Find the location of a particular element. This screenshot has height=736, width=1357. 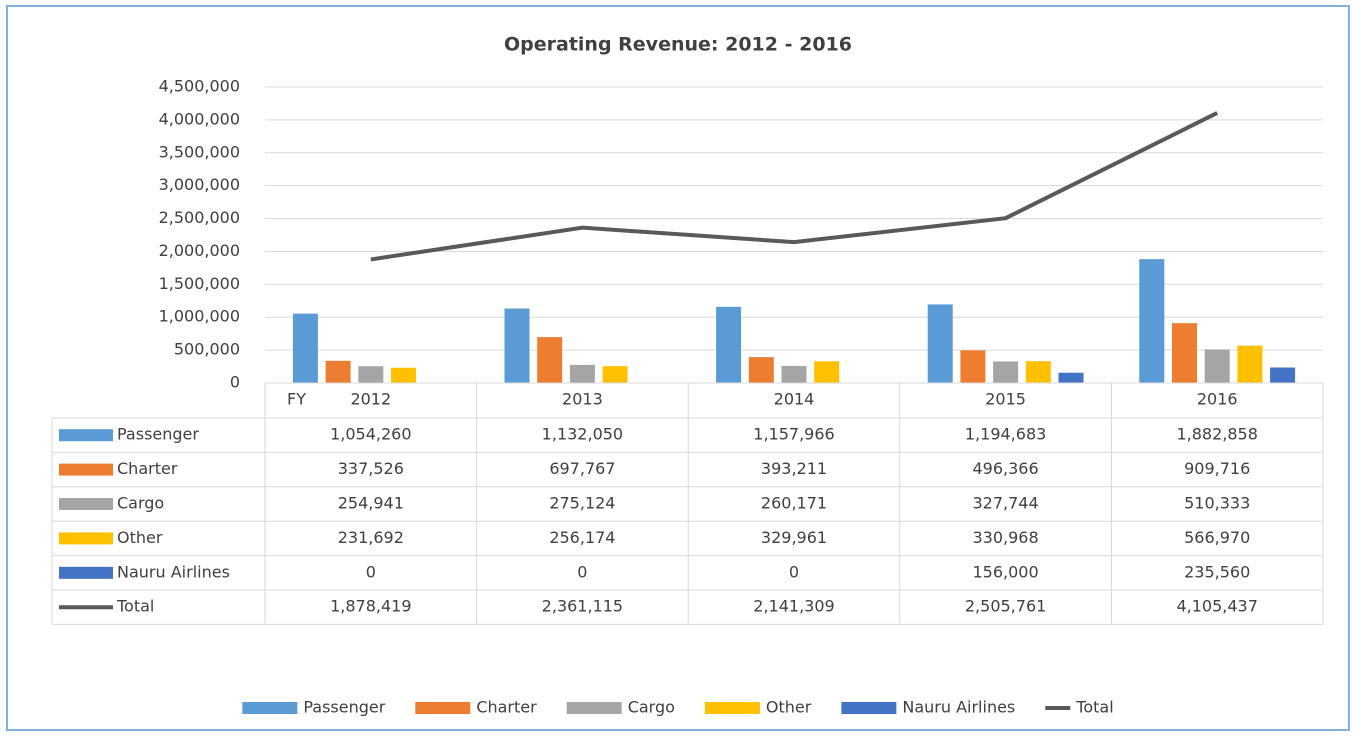

table-cell: 275,124 is located at coordinates (582, 503).